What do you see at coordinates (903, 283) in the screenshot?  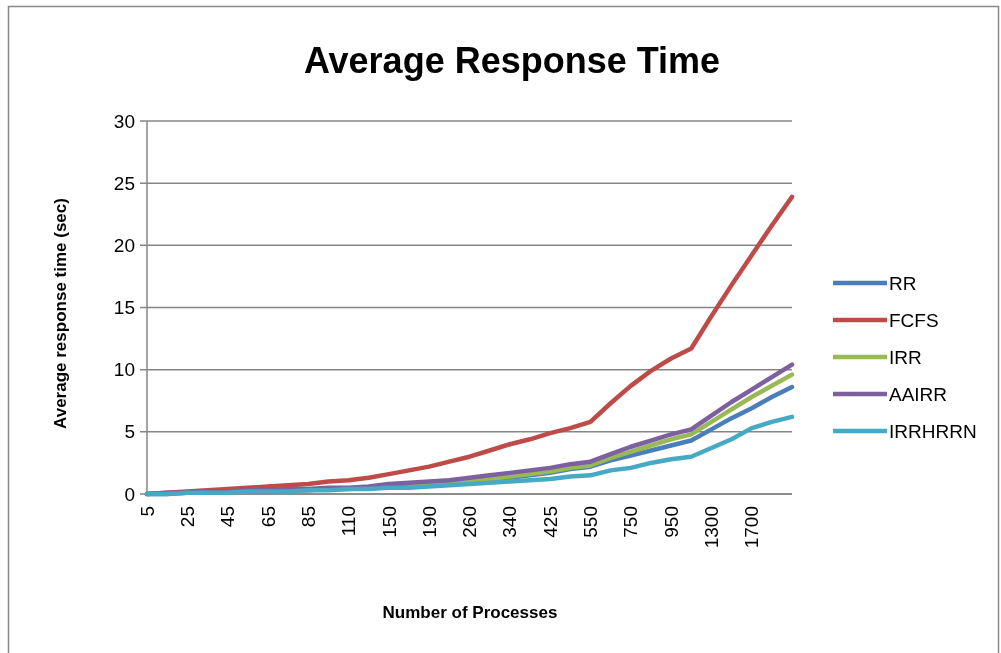 I see `legend-label: RR` at bounding box center [903, 283].